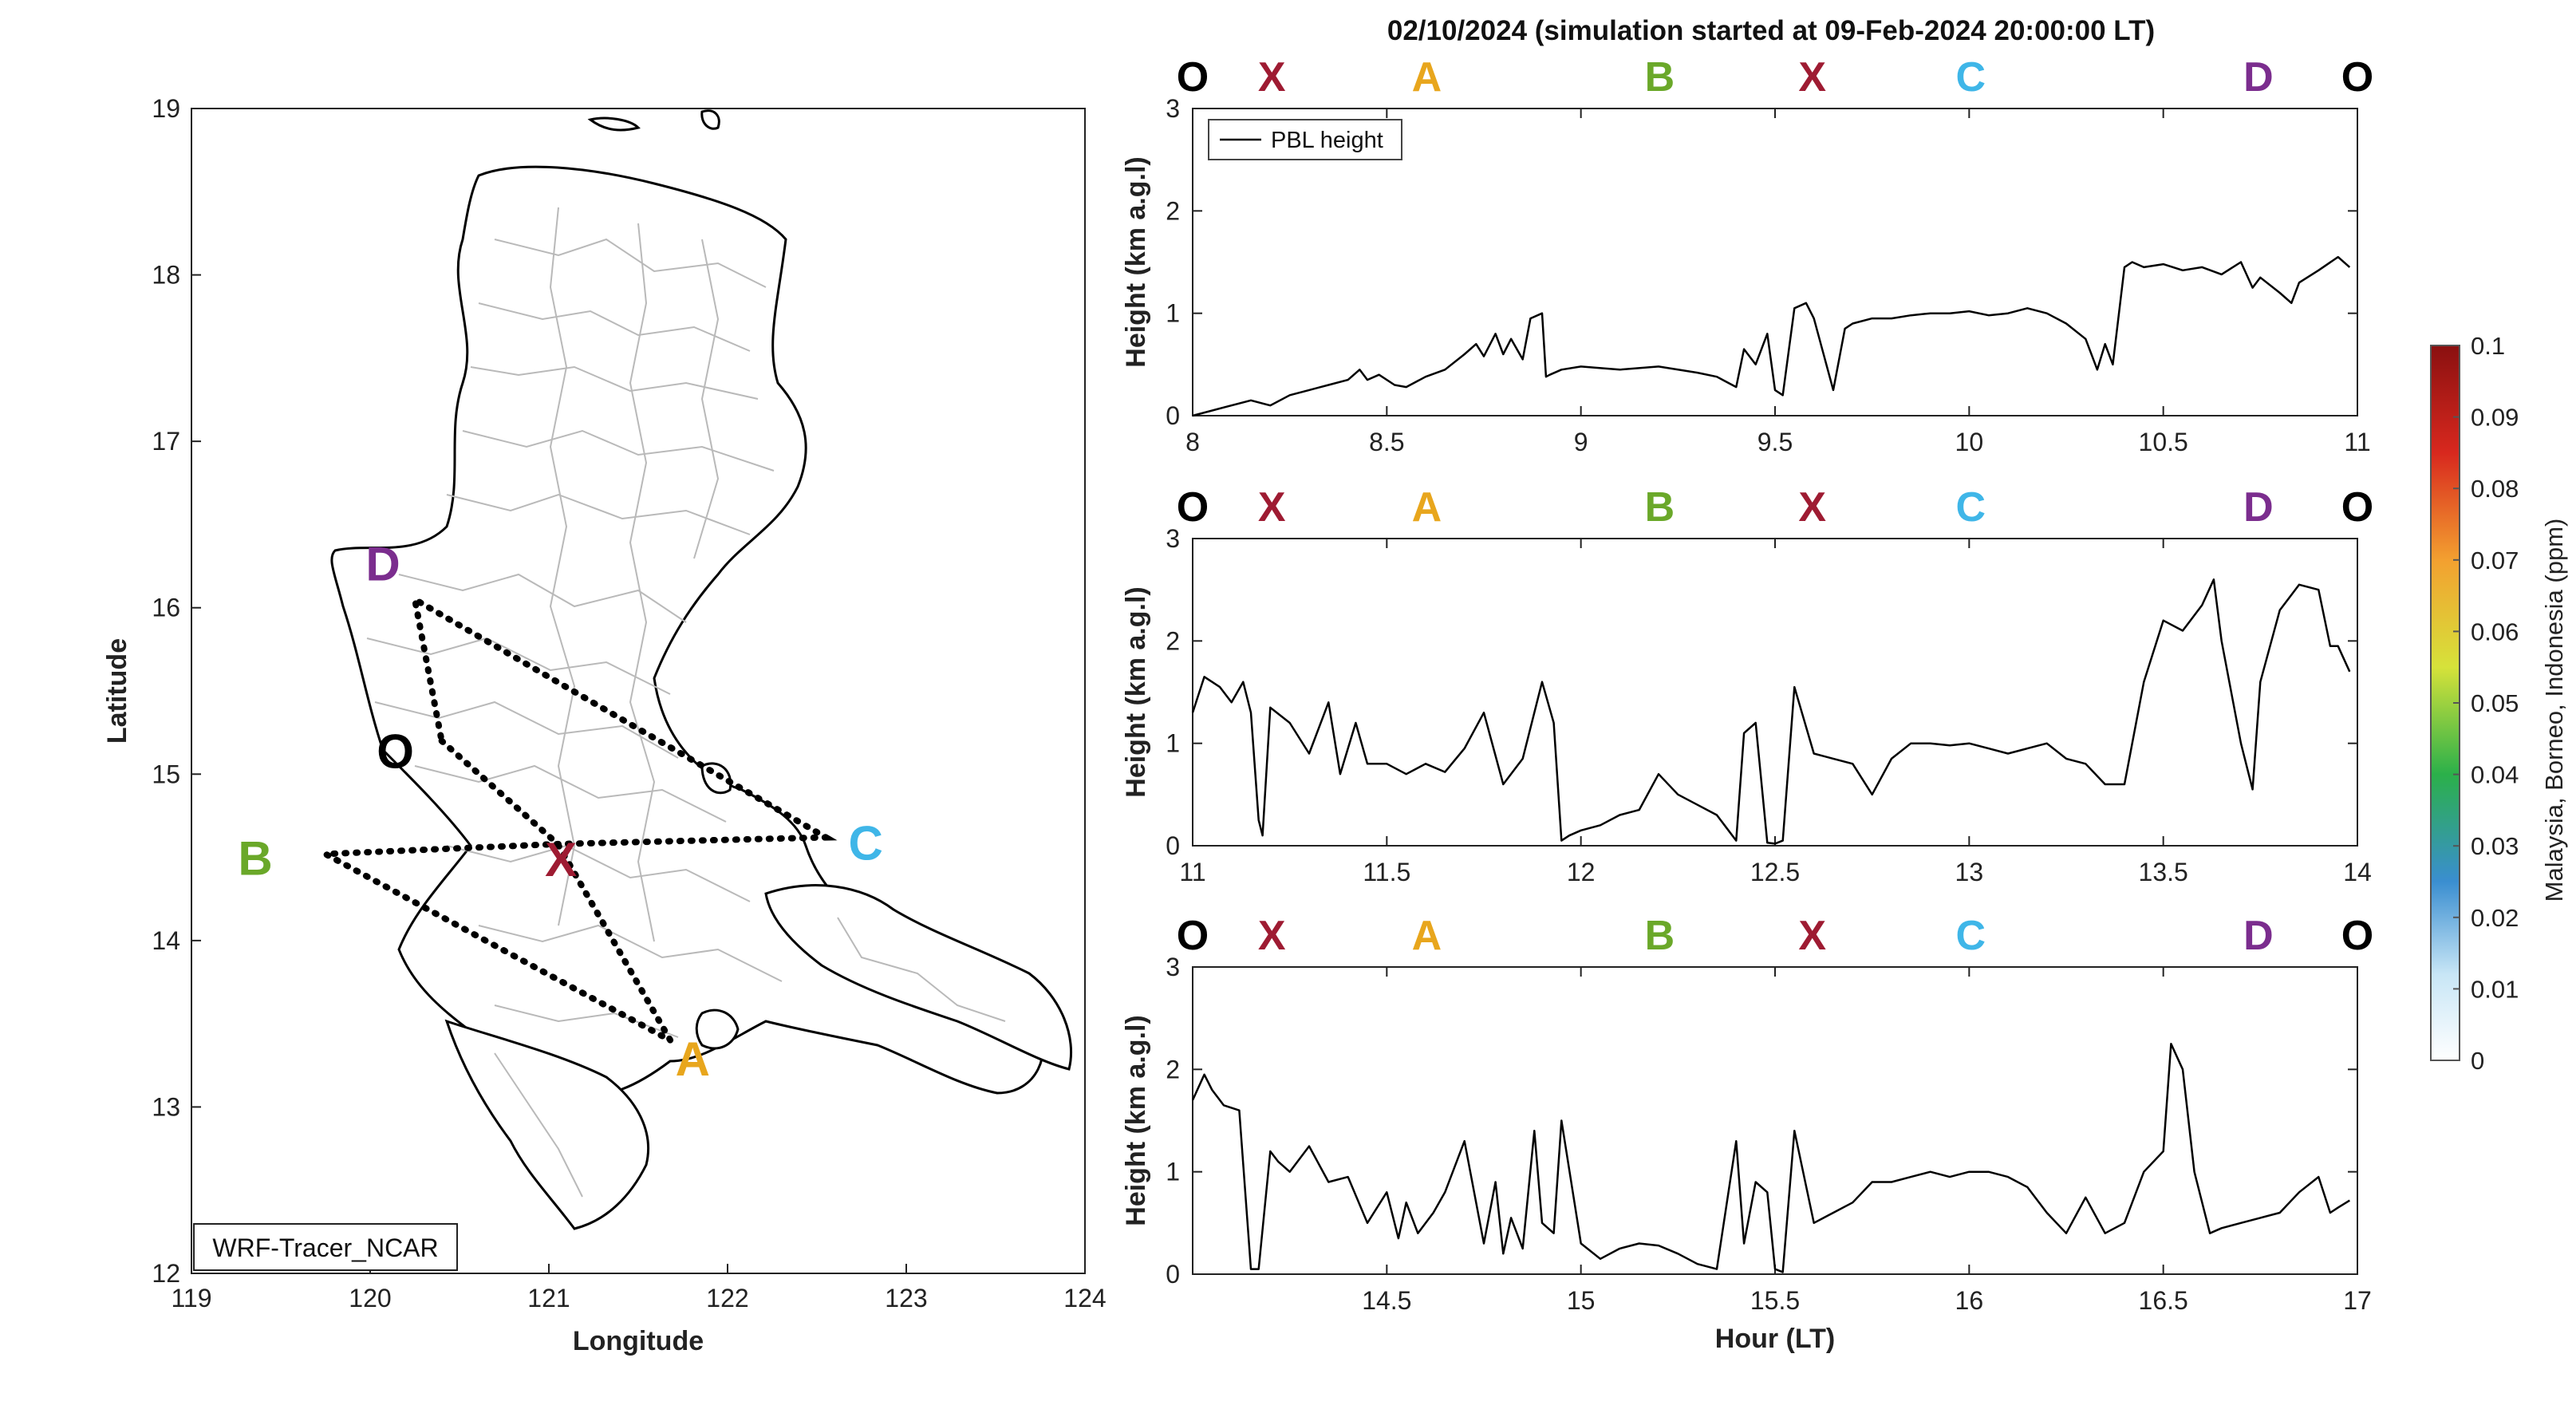 The height and width of the screenshot is (1413, 2576). What do you see at coordinates (166, 1273) in the screenshot?
I see `map-y-tick-label: 12` at bounding box center [166, 1273].